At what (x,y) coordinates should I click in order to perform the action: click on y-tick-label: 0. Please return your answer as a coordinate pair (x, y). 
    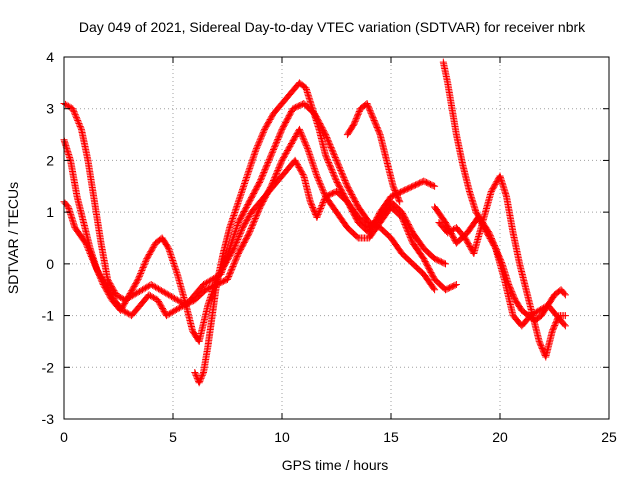
    Looking at the image, I should click on (50, 264).